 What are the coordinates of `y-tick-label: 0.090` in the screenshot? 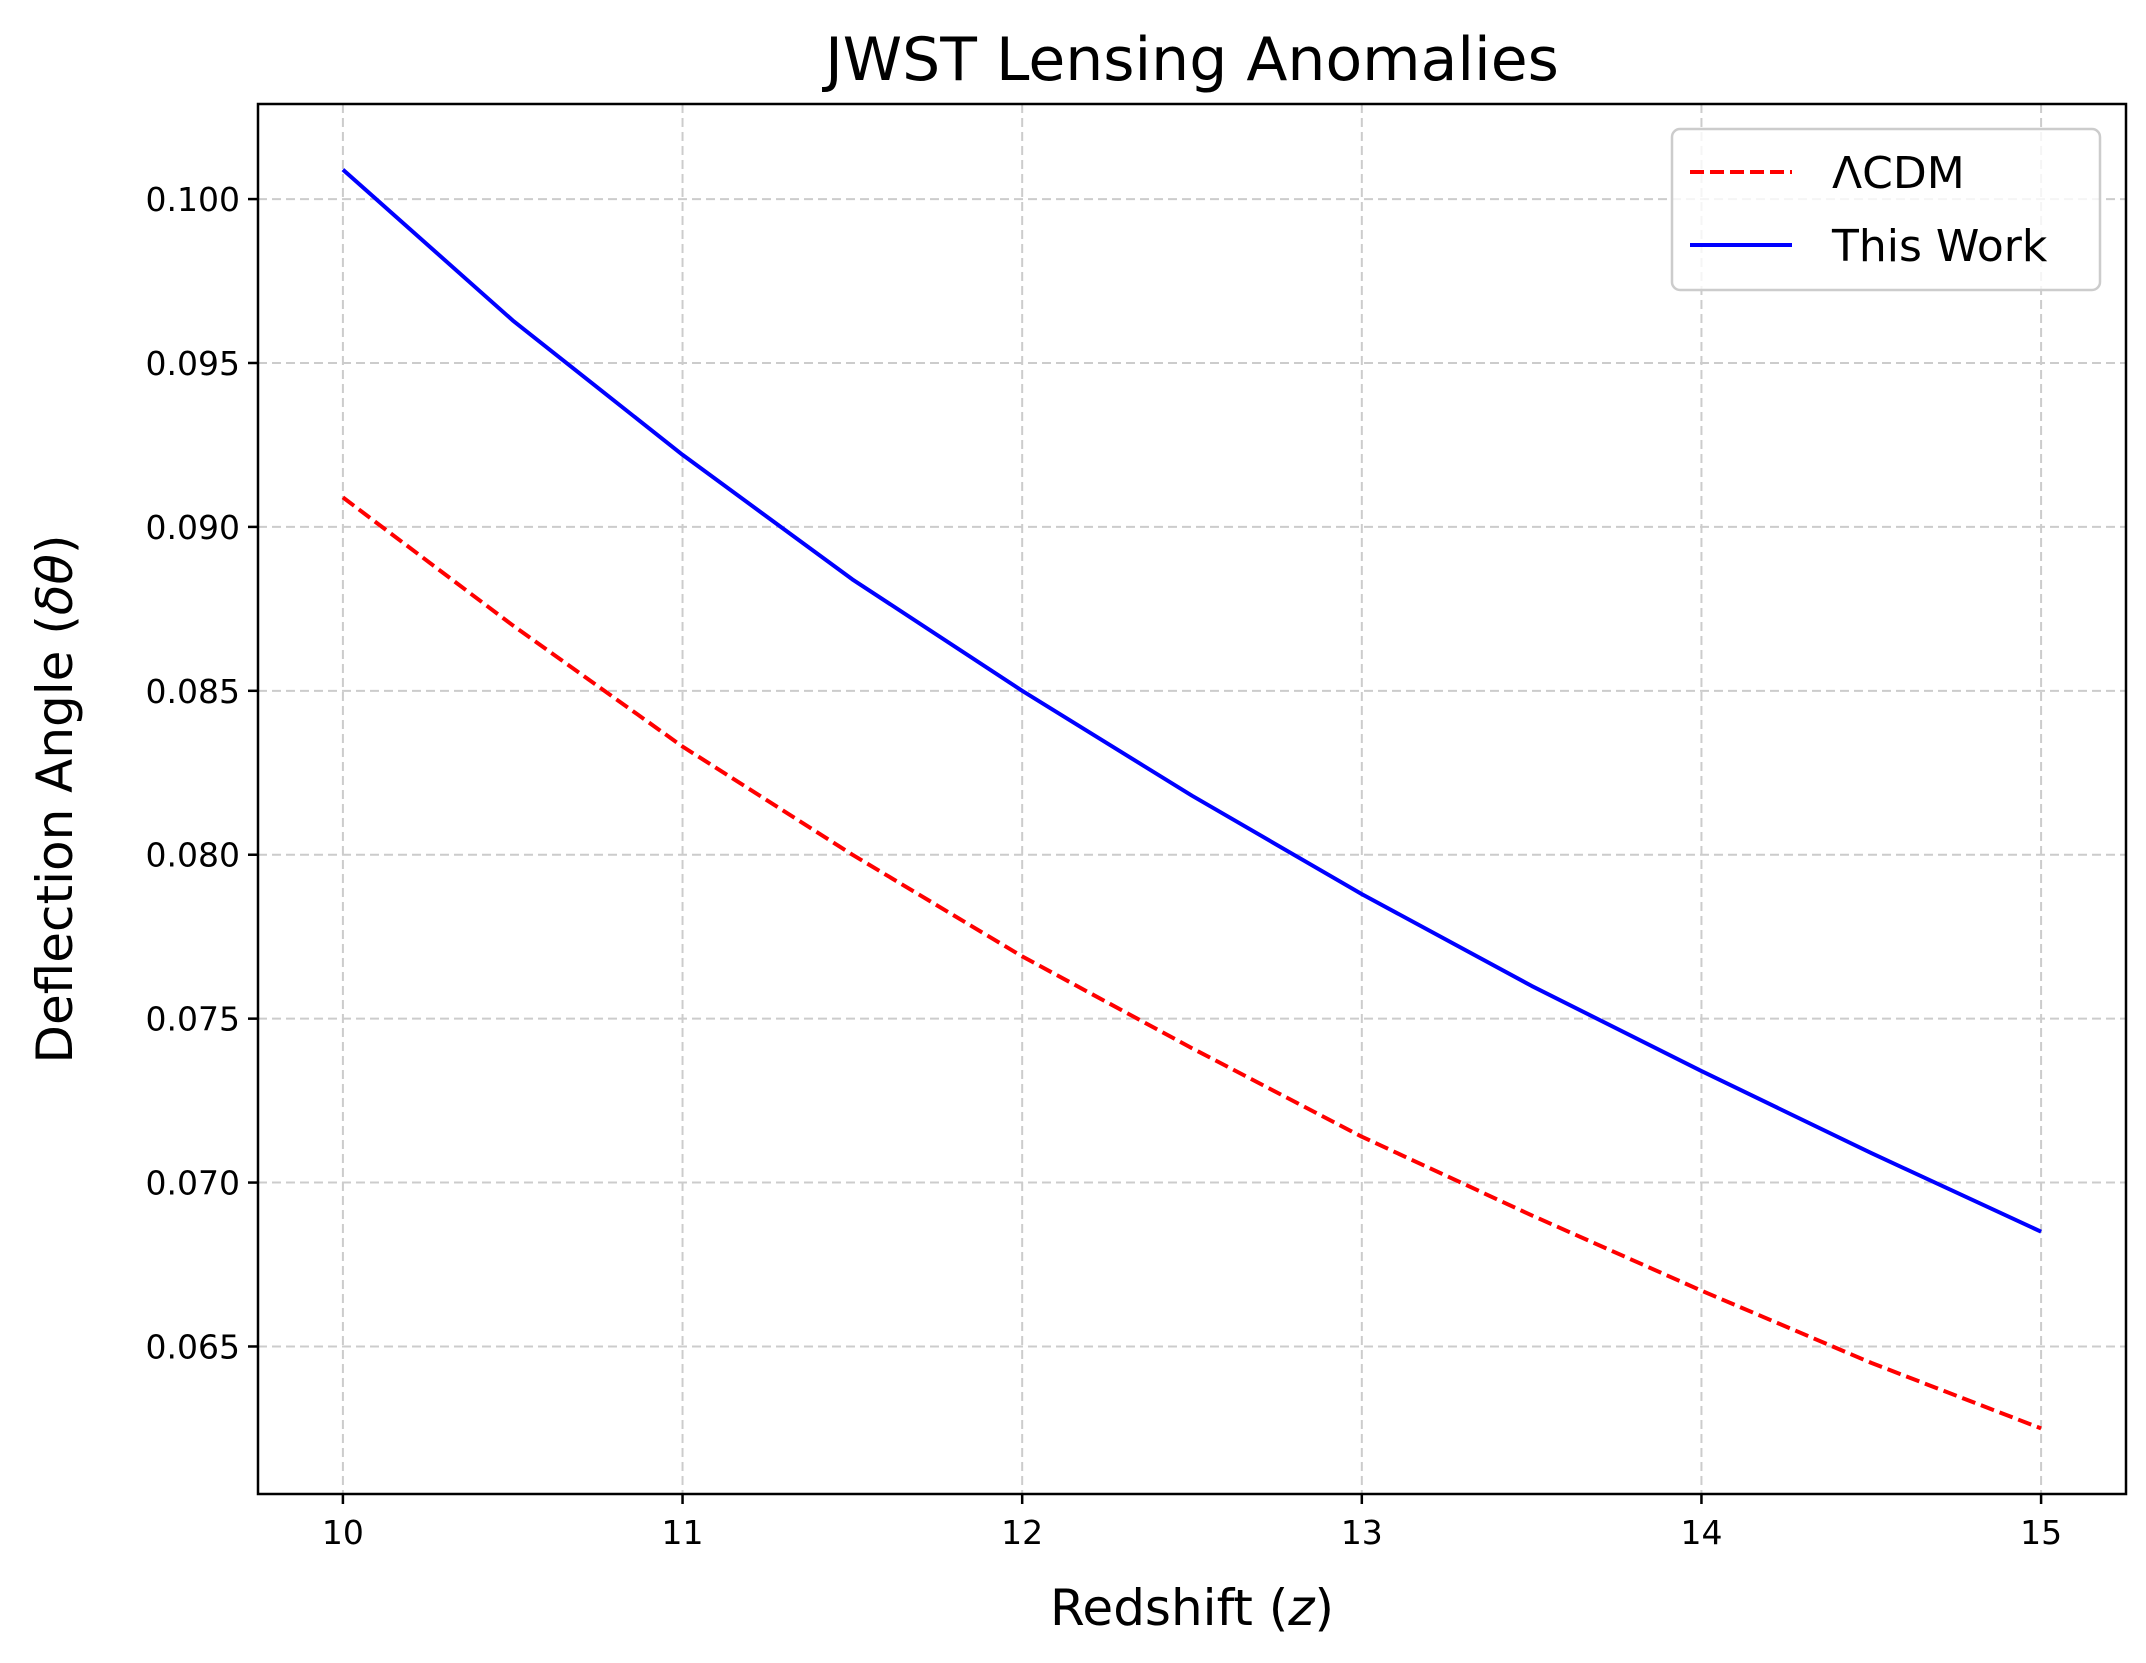 It's located at (193, 527).